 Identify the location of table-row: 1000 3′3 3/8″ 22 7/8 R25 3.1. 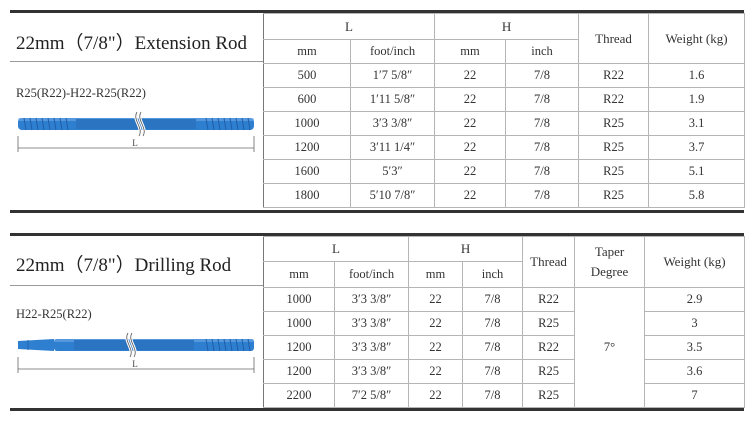
(504, 123).